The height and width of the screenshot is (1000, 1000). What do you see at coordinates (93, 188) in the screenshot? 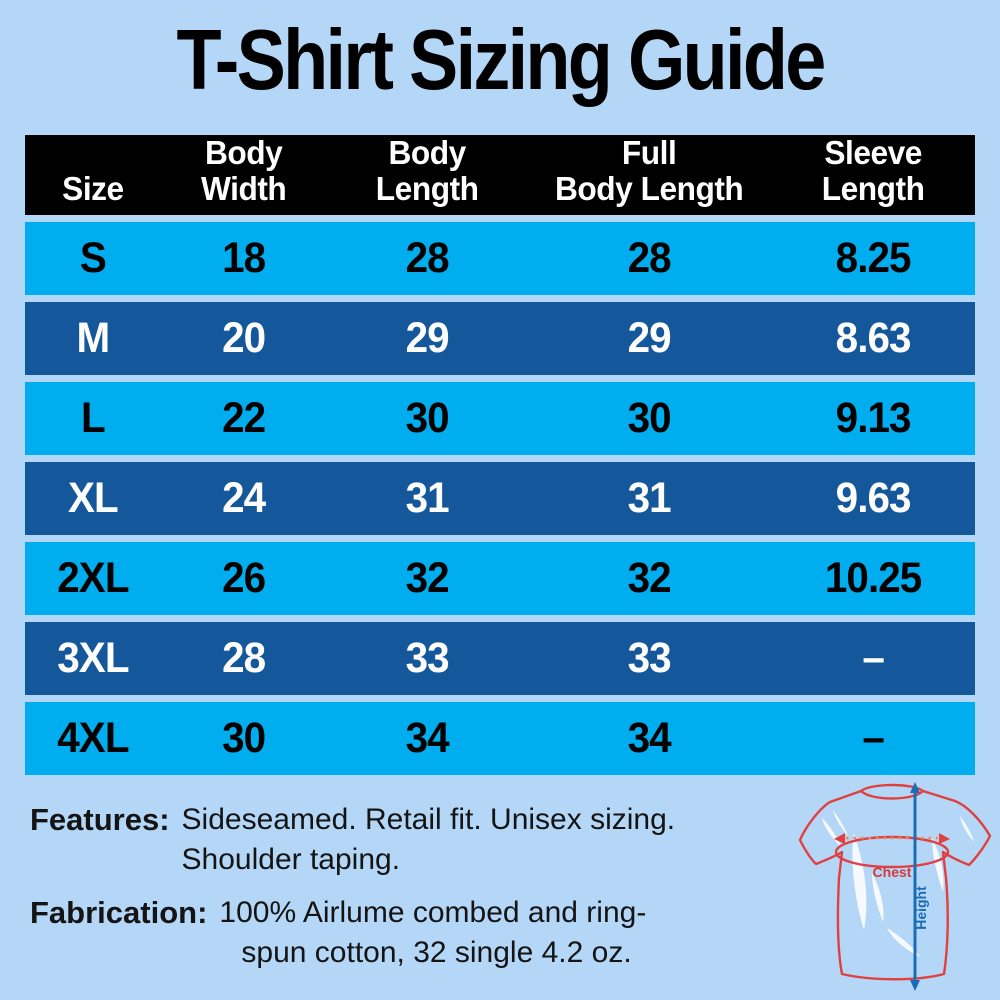
I see `header-size-line2: Size` at bounding box center [93, 188].